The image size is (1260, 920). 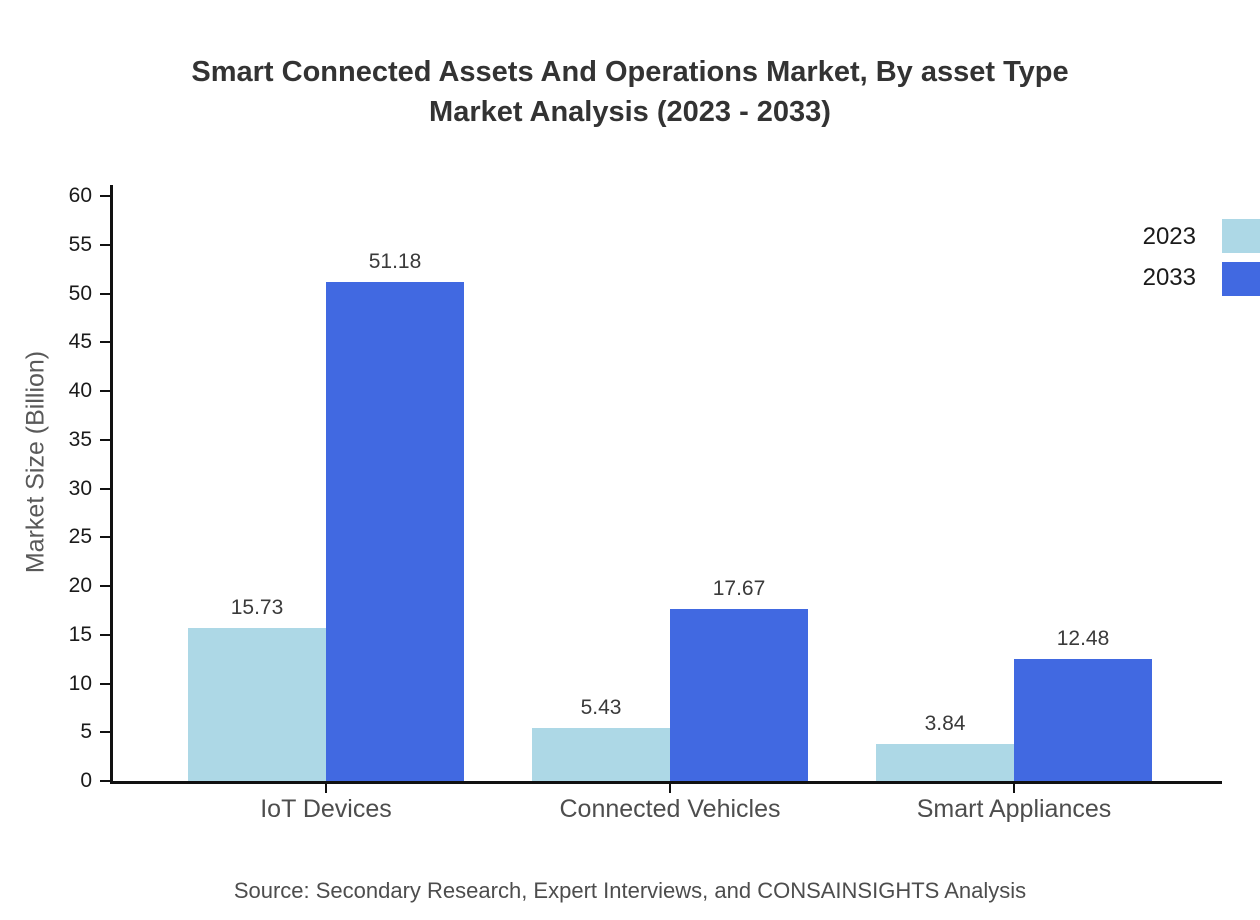 What do you see at coordinates (326, 809) in the screenshot?
I see `category-label-iot-devices: IoT Devices` at bounding box center [326, 809].